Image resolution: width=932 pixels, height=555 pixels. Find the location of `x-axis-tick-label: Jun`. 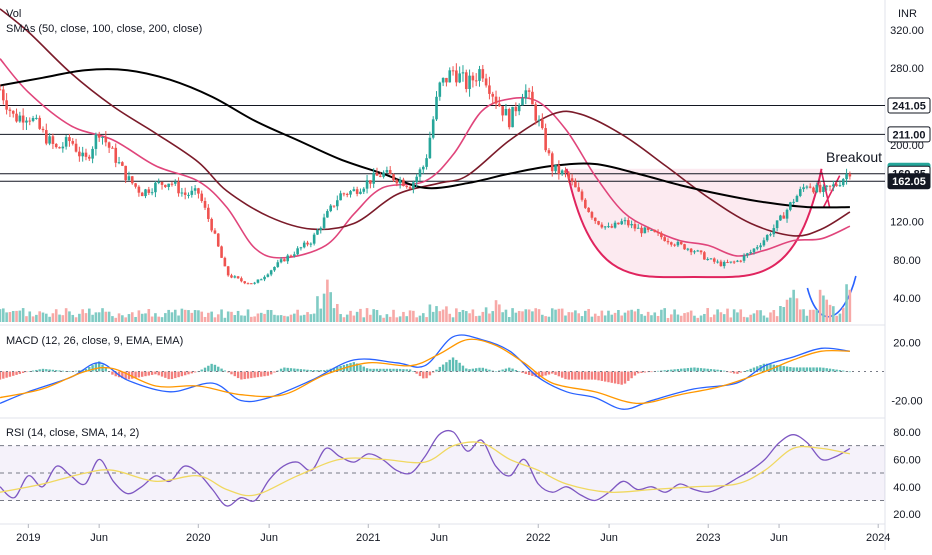

x-axis-tick-label: Jun is located at coordinates (99, 538).